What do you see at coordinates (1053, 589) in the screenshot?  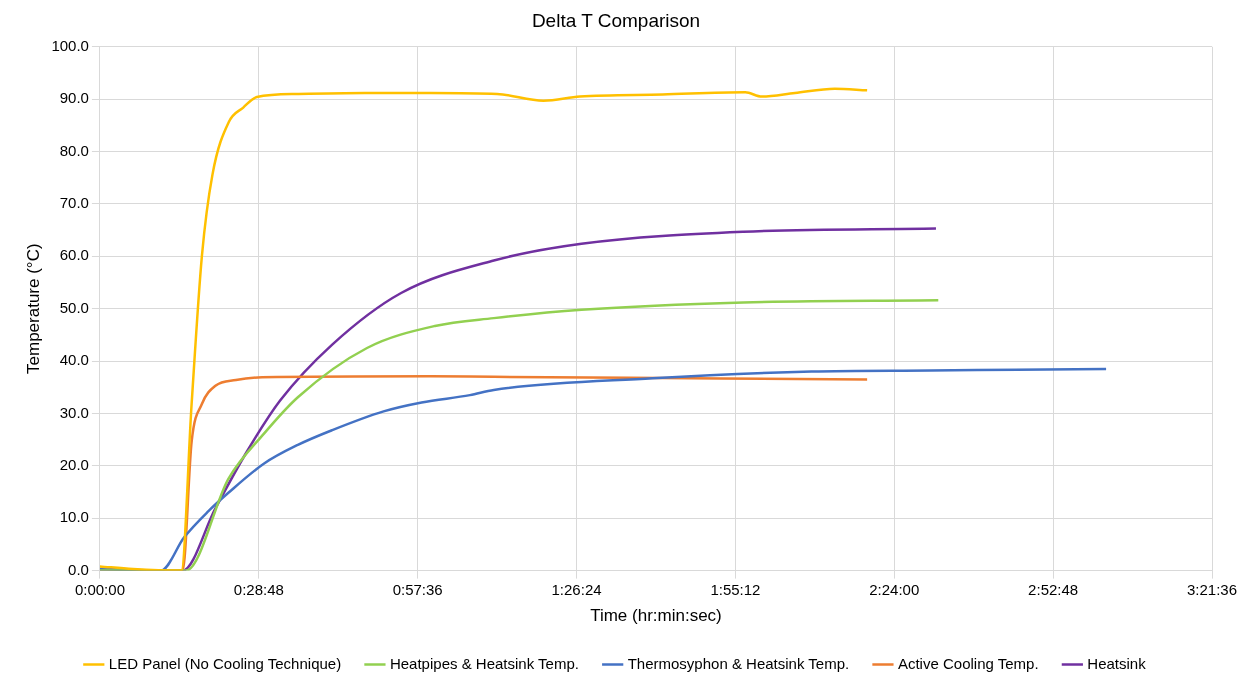 I see `x-tick-label: 2:52:48` at bounding box center [1053, 589].